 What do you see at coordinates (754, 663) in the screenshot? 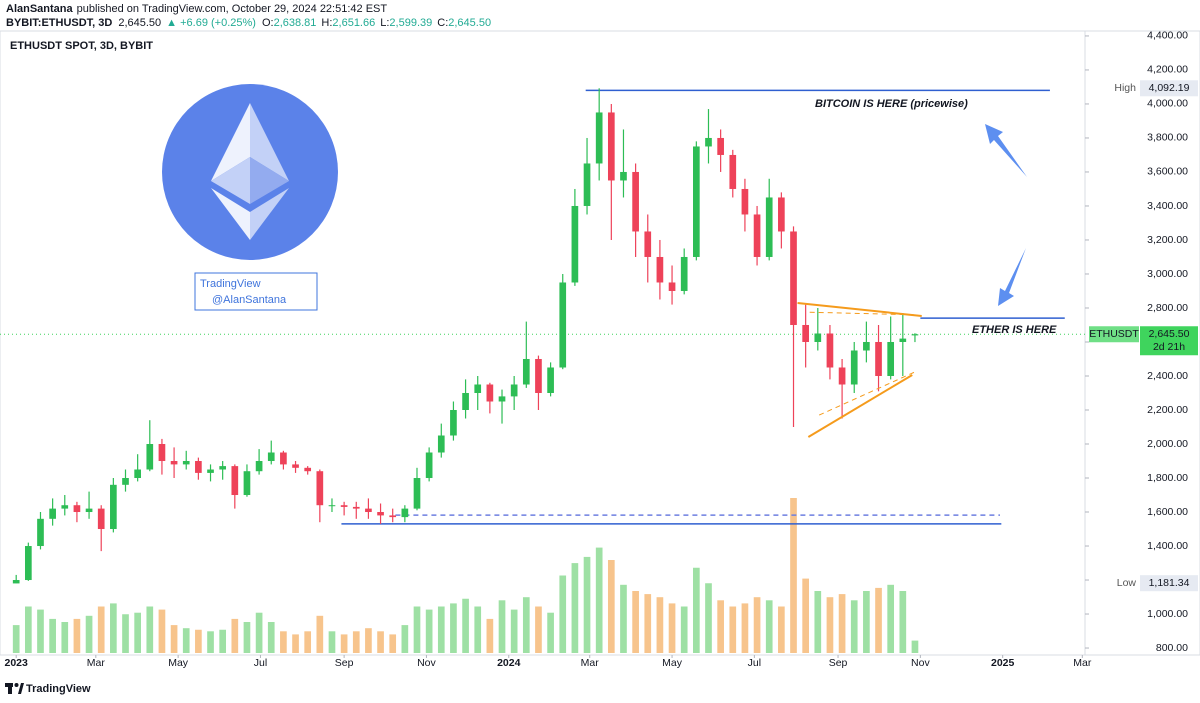
I see `x-tick-label: Jul` at bounding box center [754, 663].